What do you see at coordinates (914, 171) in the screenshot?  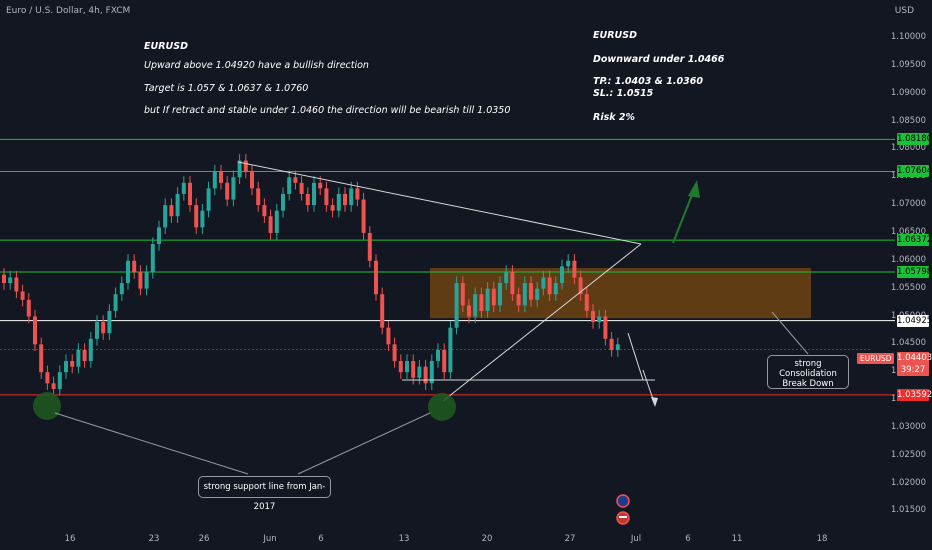 I see `level-price-tag: 1.07604` at bounding box center [914, 171].